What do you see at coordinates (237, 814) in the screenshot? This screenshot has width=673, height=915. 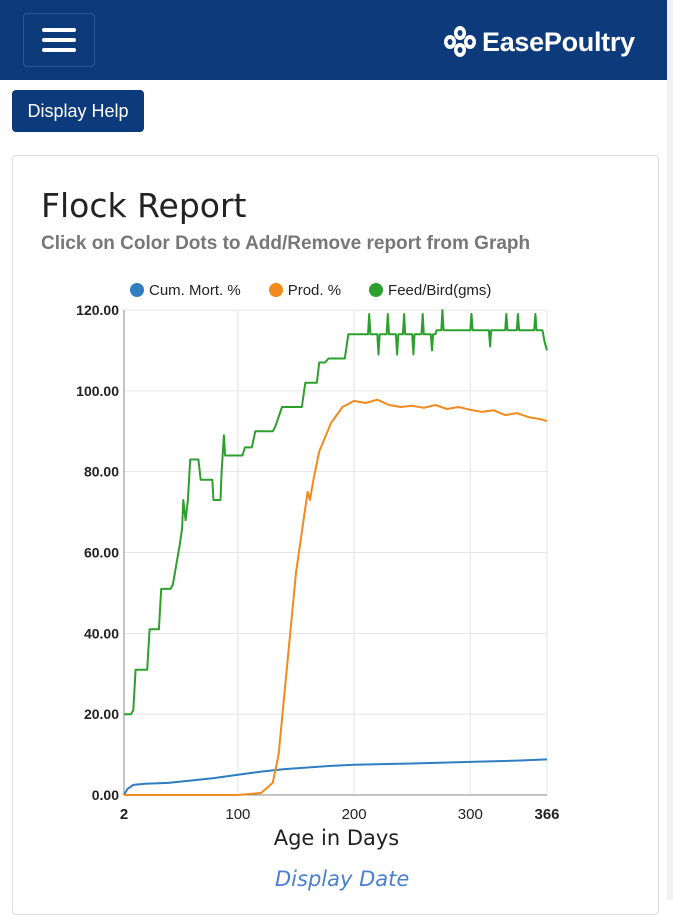 I see `x-tick-label: 100` at bounding box center [237, 814].